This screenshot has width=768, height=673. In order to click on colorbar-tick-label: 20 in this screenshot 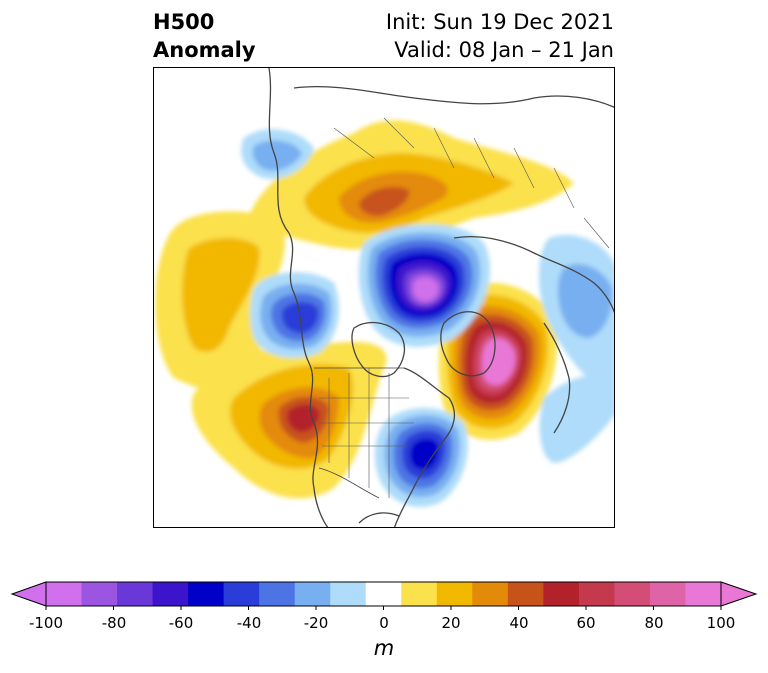, I will do `click(451, 623)`.